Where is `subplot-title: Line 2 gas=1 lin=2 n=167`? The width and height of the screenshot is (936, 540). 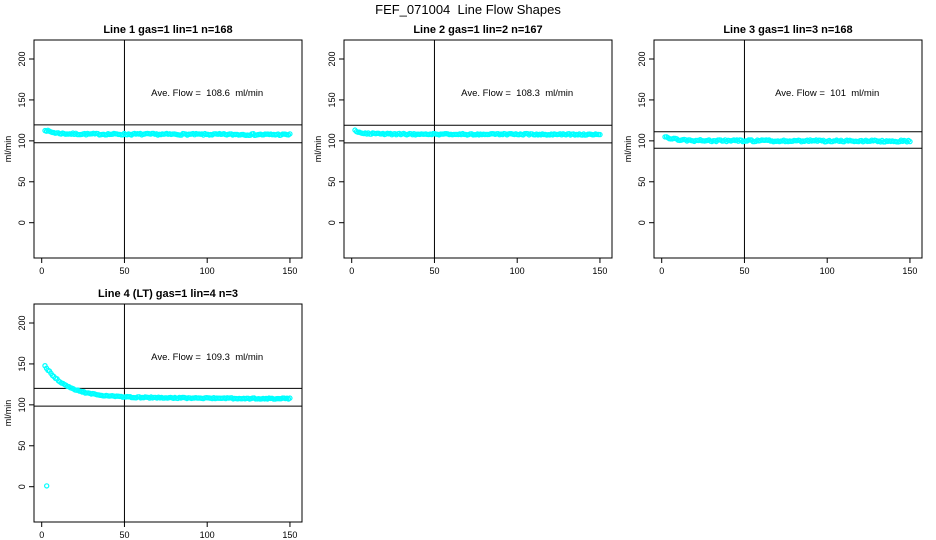 subplot-title: Line 2 gas=1 lin=2 n=167 is located at coordinates (477, 30).